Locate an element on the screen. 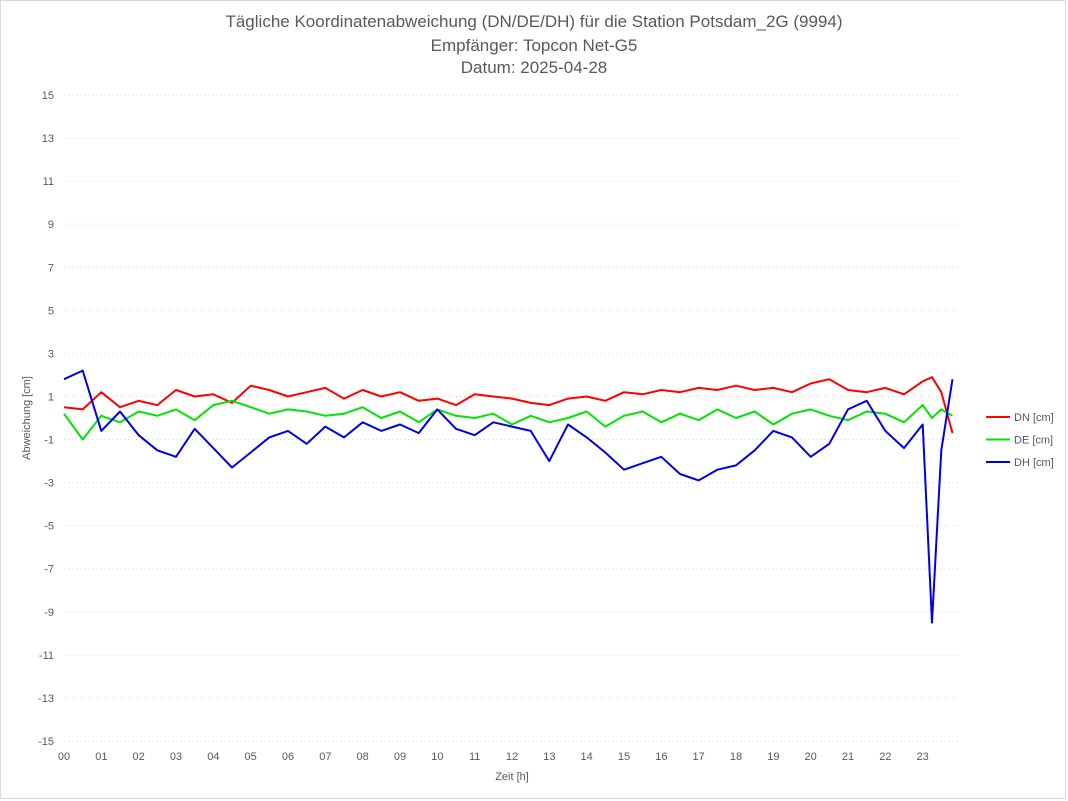  x-tick-label: 21 is located at coordinates (848, 757).